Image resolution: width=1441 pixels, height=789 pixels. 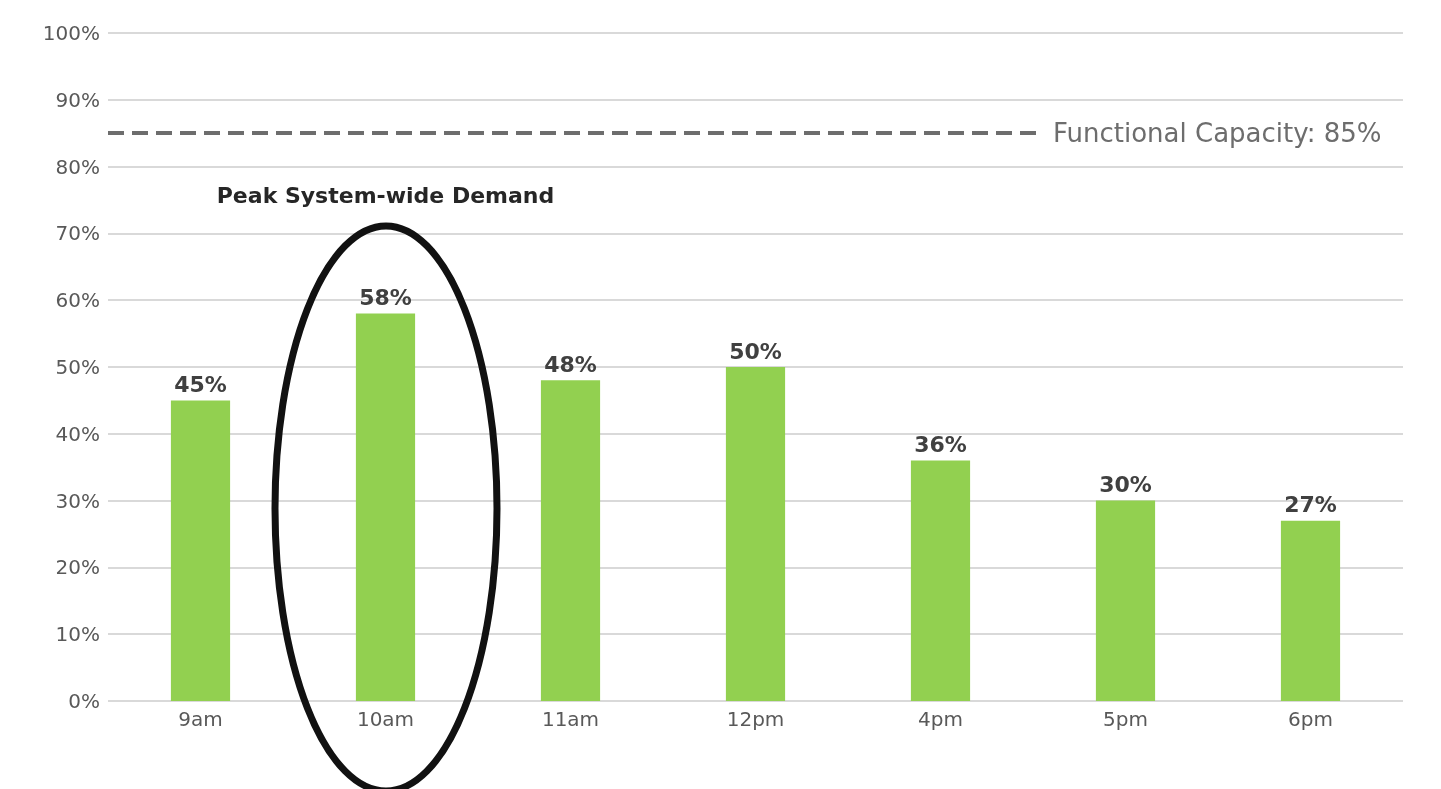 I want to click on y-tick-label: 30%, so click(x=77, y=500).